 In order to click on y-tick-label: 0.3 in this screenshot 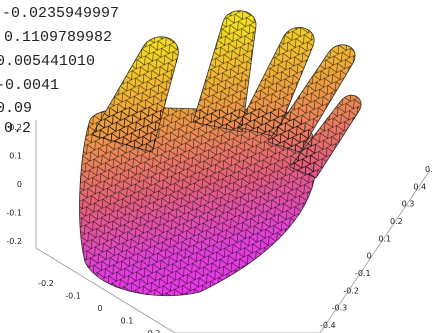, I will do `click(408, 204)`.